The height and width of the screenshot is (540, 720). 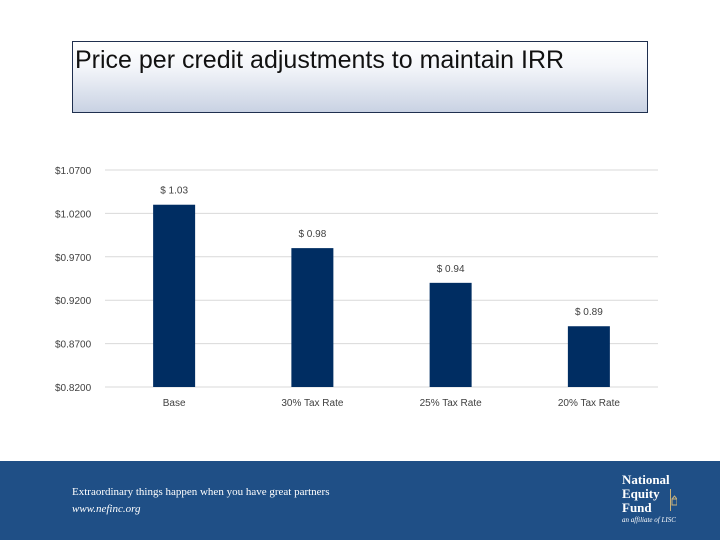 I want to click on data-label: $ 0.94, so click(x=451, y=269).